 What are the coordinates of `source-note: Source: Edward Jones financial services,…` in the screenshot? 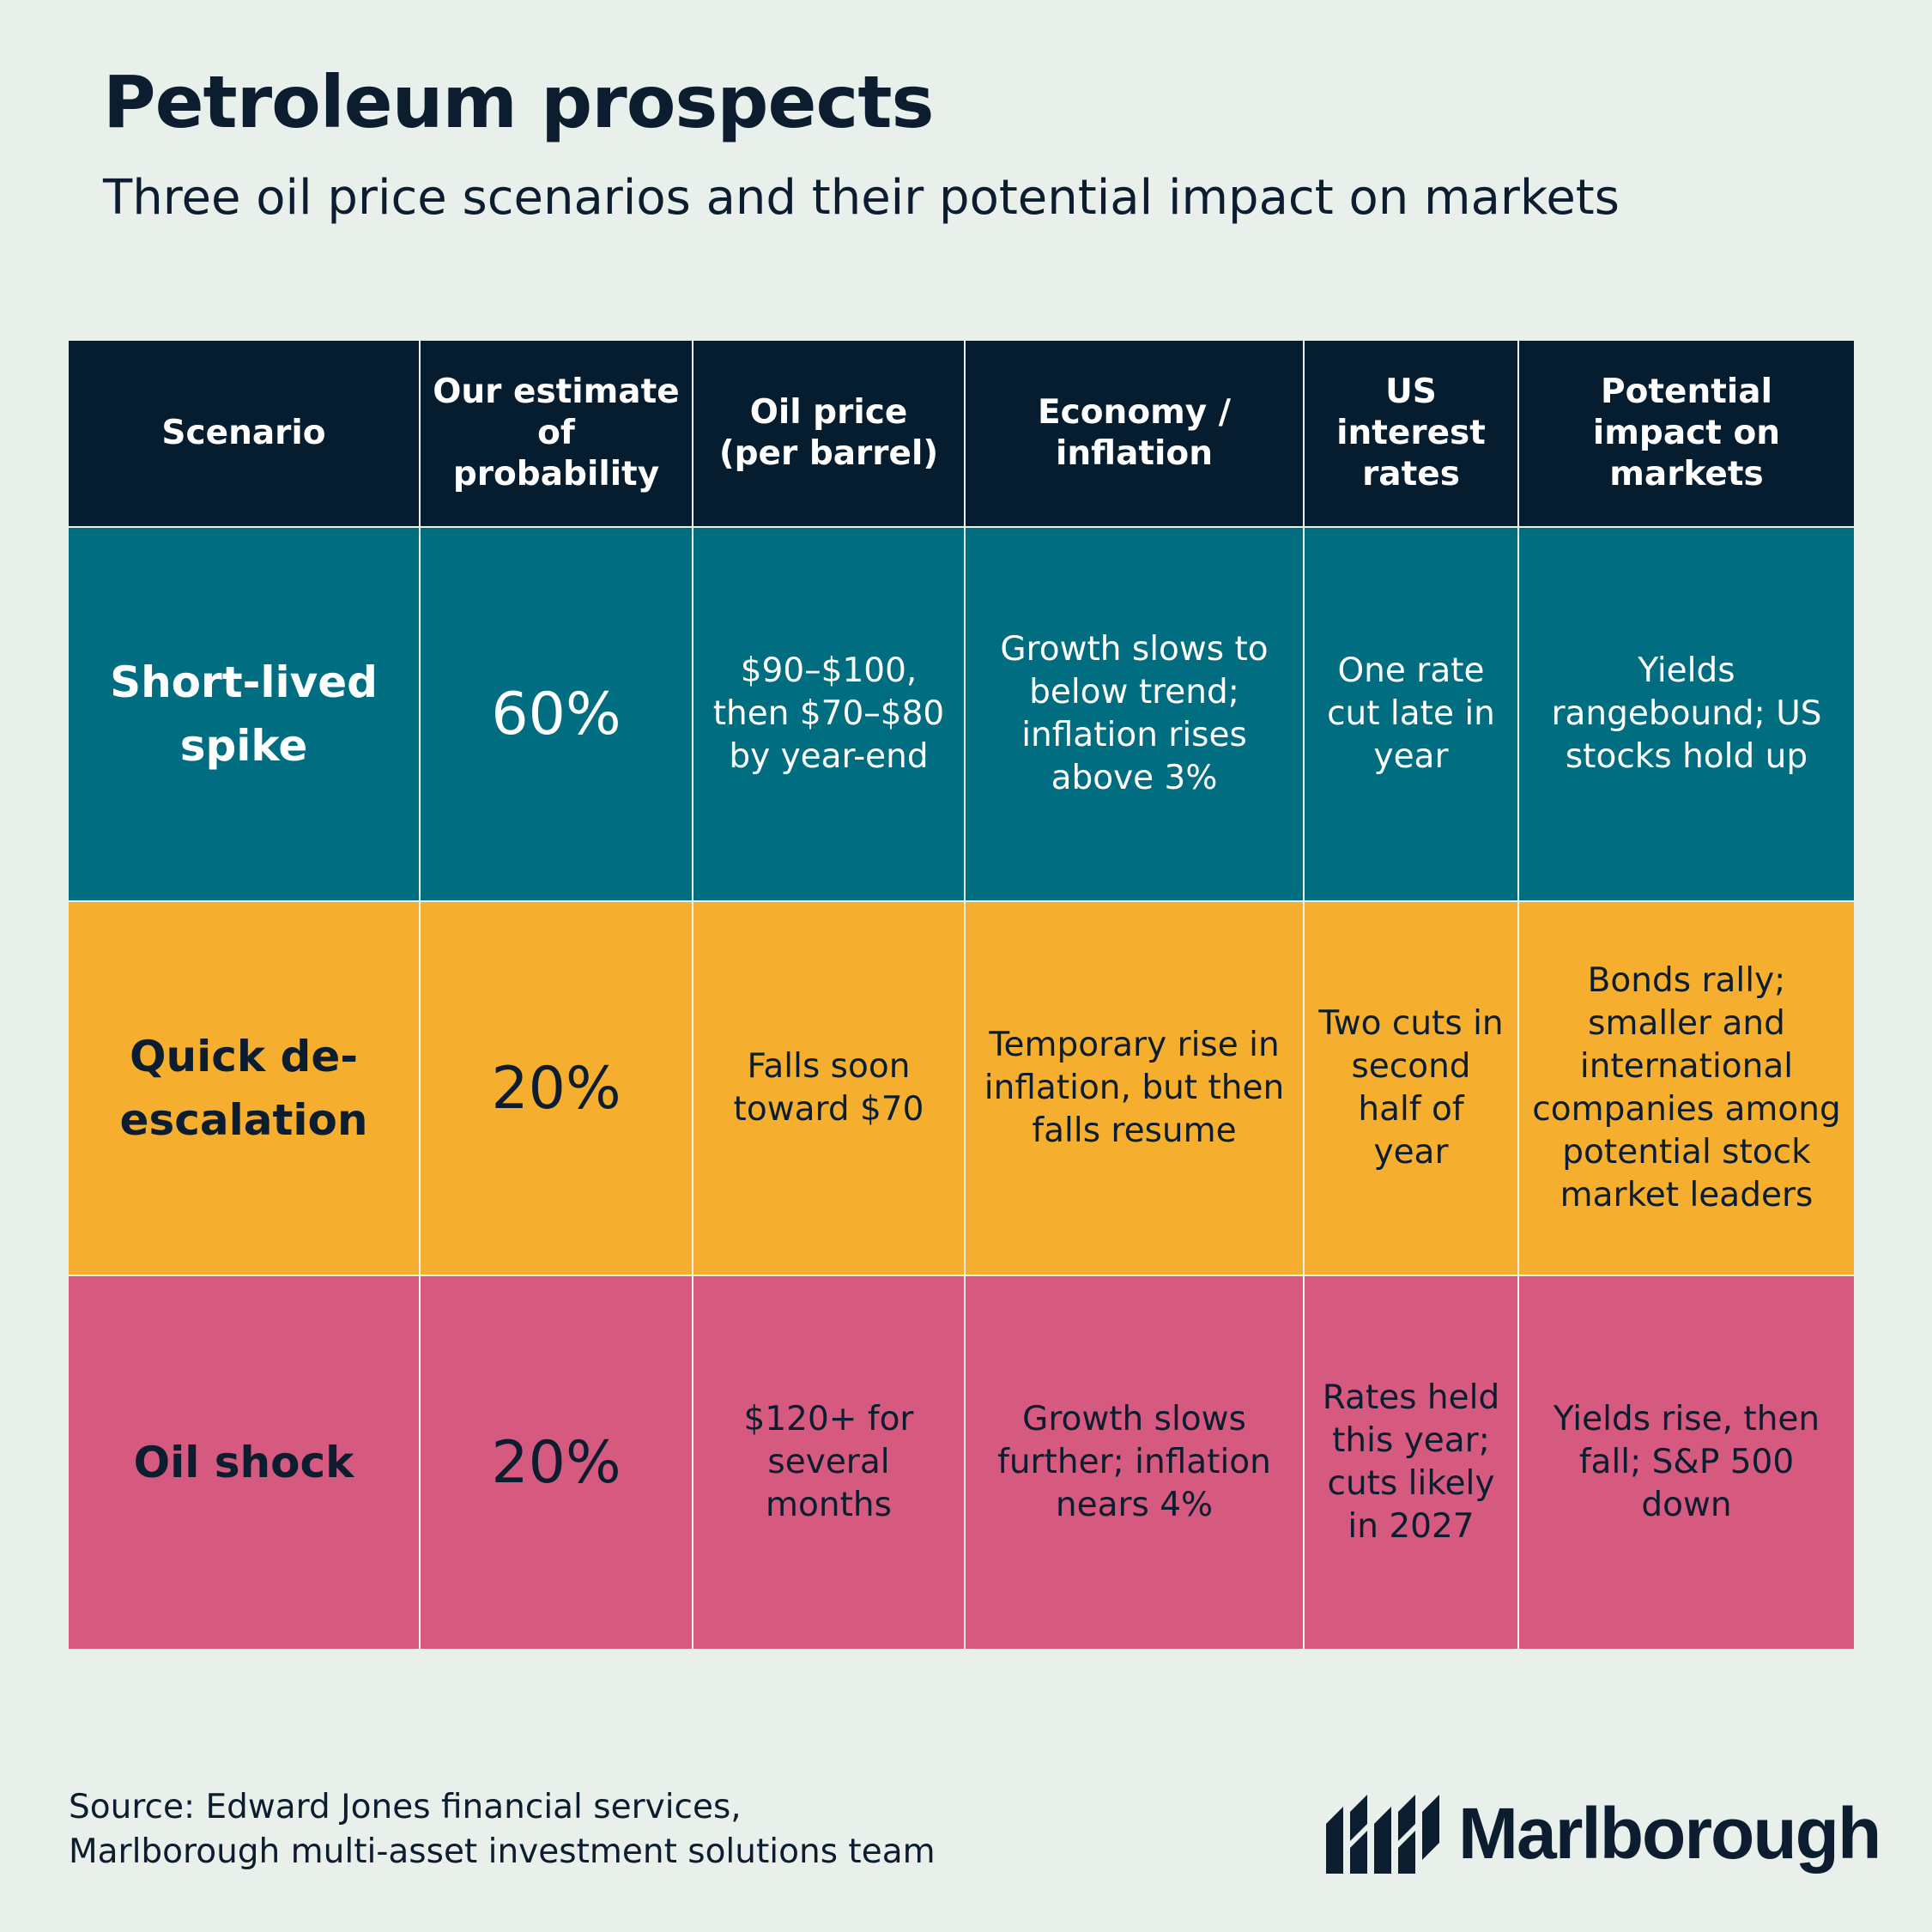 It's located at (502, 1829).